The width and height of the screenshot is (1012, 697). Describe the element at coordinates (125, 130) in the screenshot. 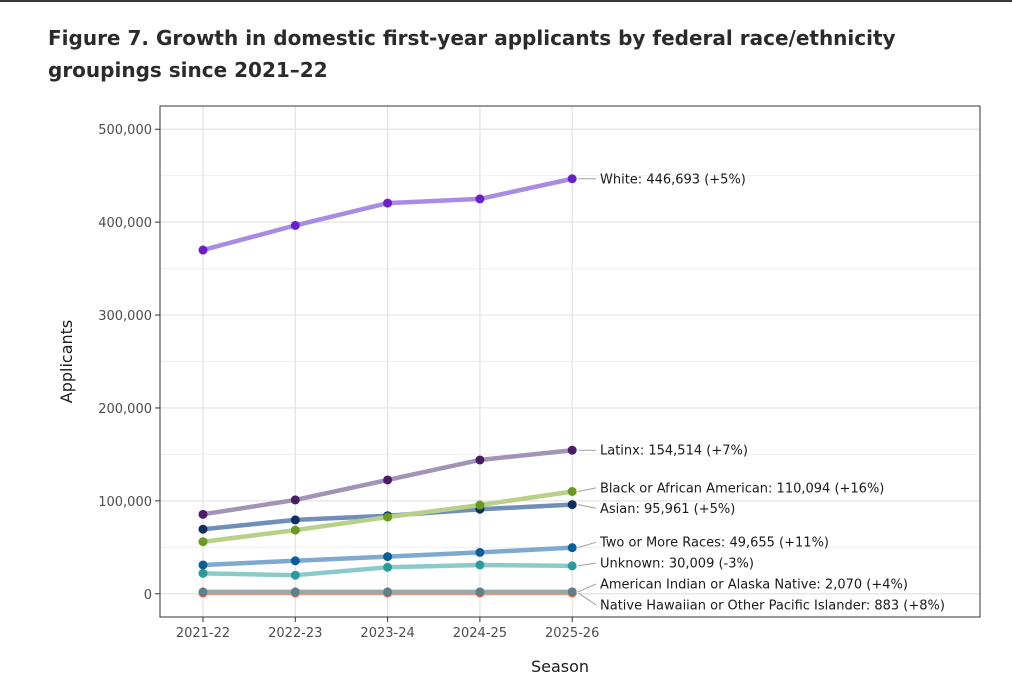

I see `y-tick-label: 500,000` at that location.